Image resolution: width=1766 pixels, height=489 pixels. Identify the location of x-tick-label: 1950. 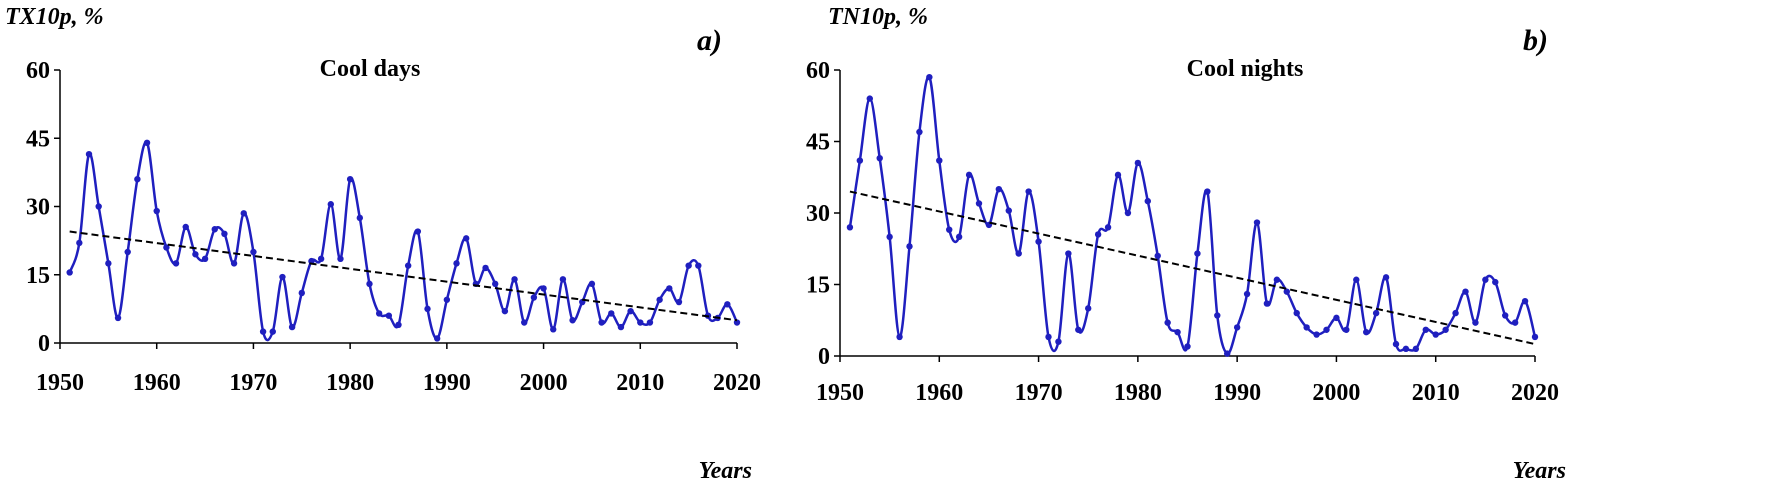
(840, 393).